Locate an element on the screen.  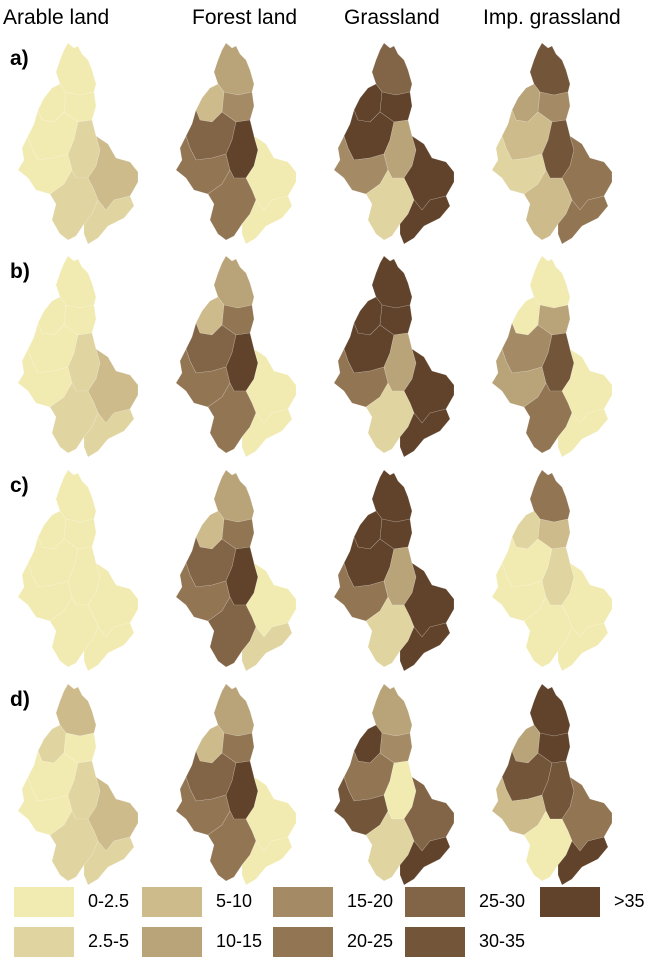
map-b-forest-land is located at coordinates (252, 355).